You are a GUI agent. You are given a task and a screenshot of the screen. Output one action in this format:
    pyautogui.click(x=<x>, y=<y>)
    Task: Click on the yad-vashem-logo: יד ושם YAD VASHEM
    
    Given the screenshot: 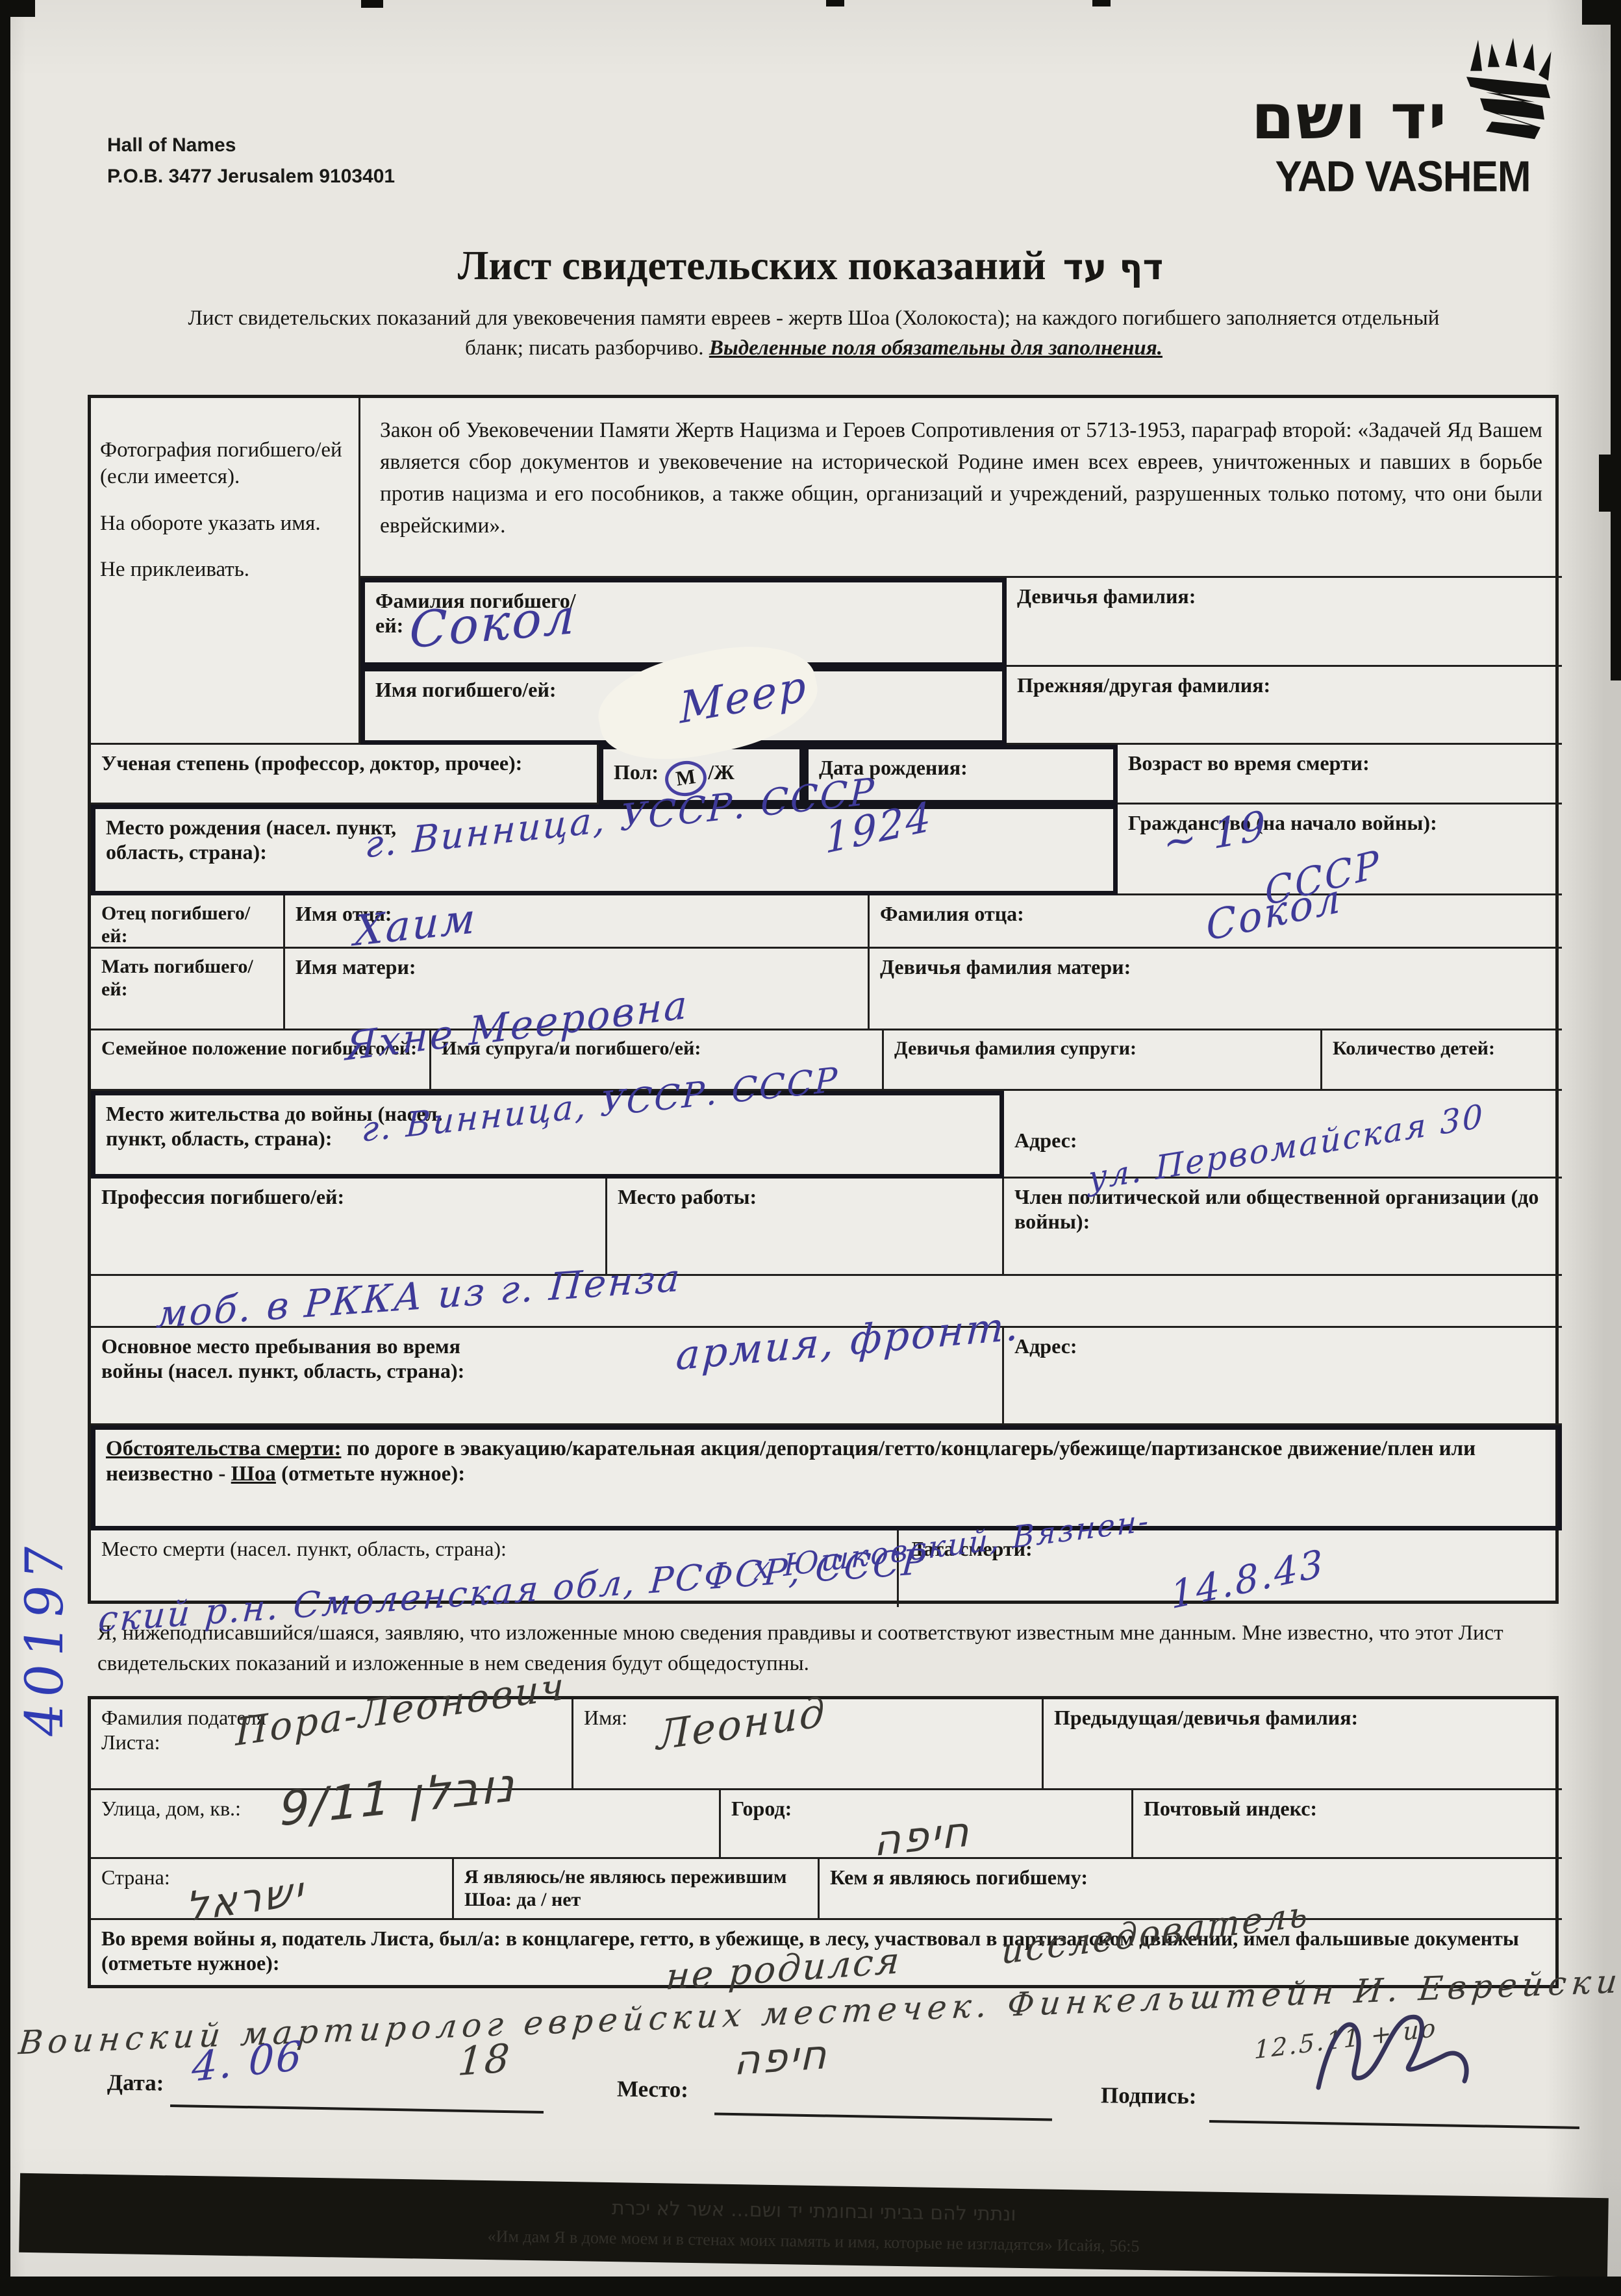 What is the action you would take?
    pyautogui.click(x=1403, y=119)
    